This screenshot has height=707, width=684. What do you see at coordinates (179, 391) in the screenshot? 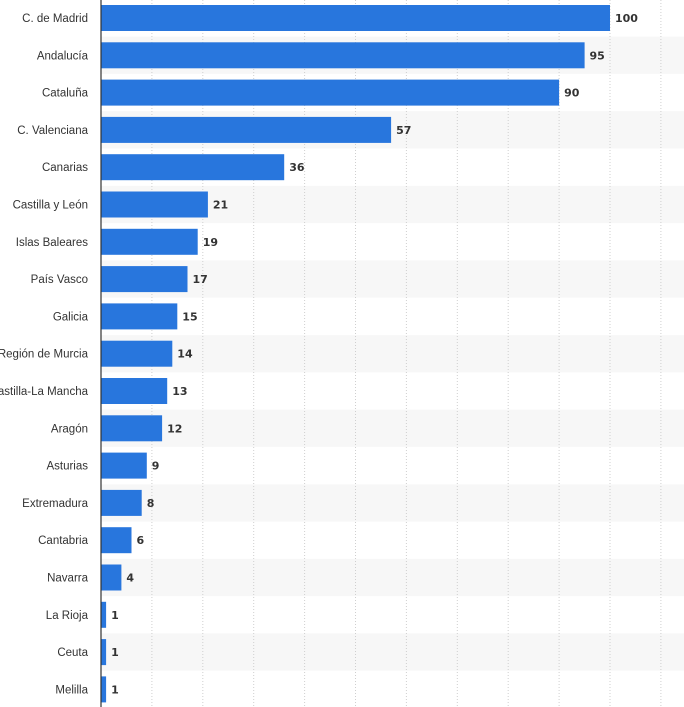
I see `value-label: 13` at bounding box center [179, 391].